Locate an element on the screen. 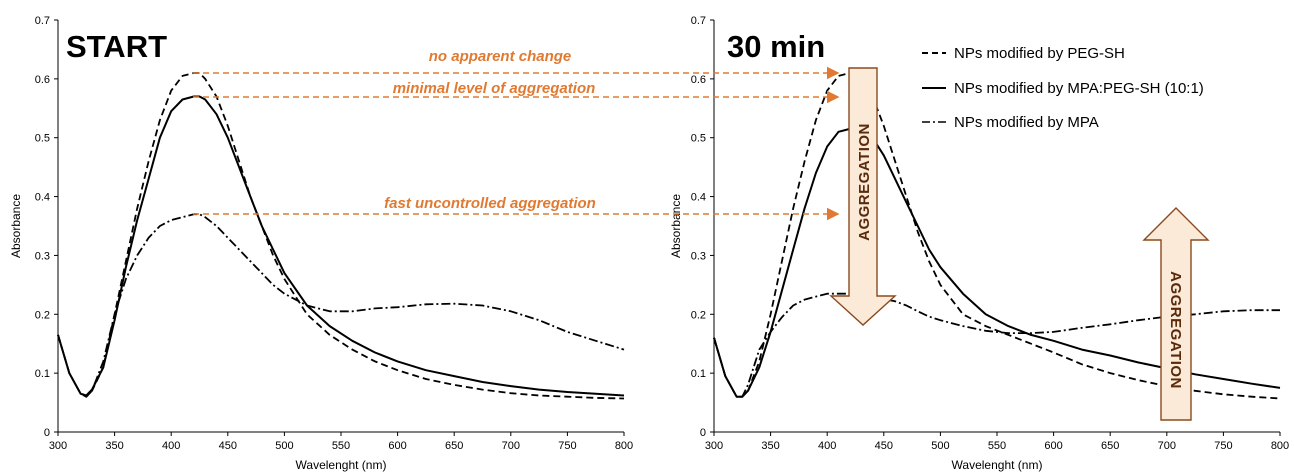 This screenshot has height=472, width=1294. annotation-minimal-aggregation: minimal level of aggregation is located at coordinates (516, 92).